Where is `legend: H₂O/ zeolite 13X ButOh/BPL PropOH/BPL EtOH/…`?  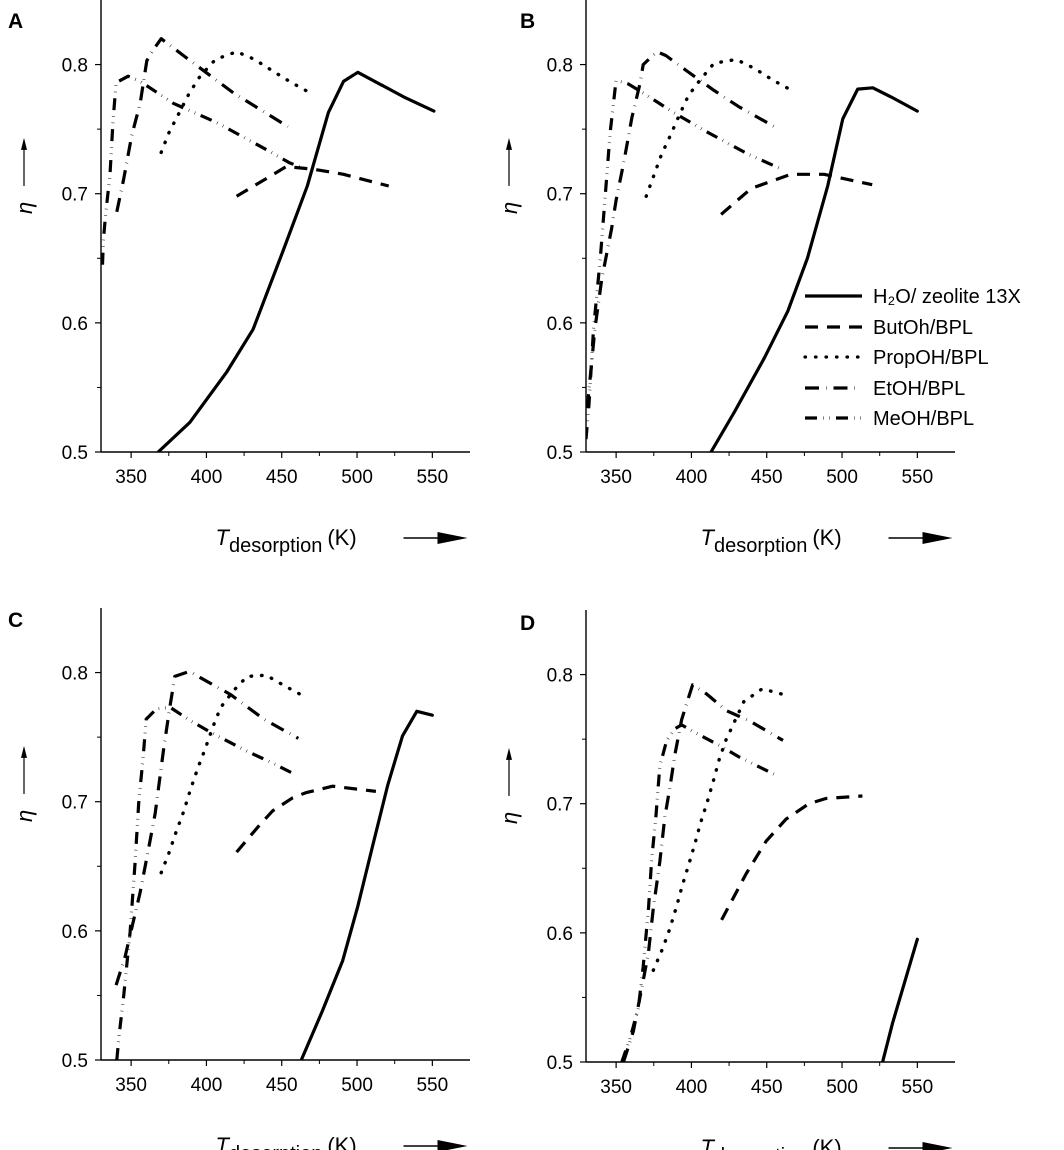
legend: H₂O/ zeolite 13X ButOh/BPL PropOH/BPL EtOH/… is located at coordinates (912, 358).